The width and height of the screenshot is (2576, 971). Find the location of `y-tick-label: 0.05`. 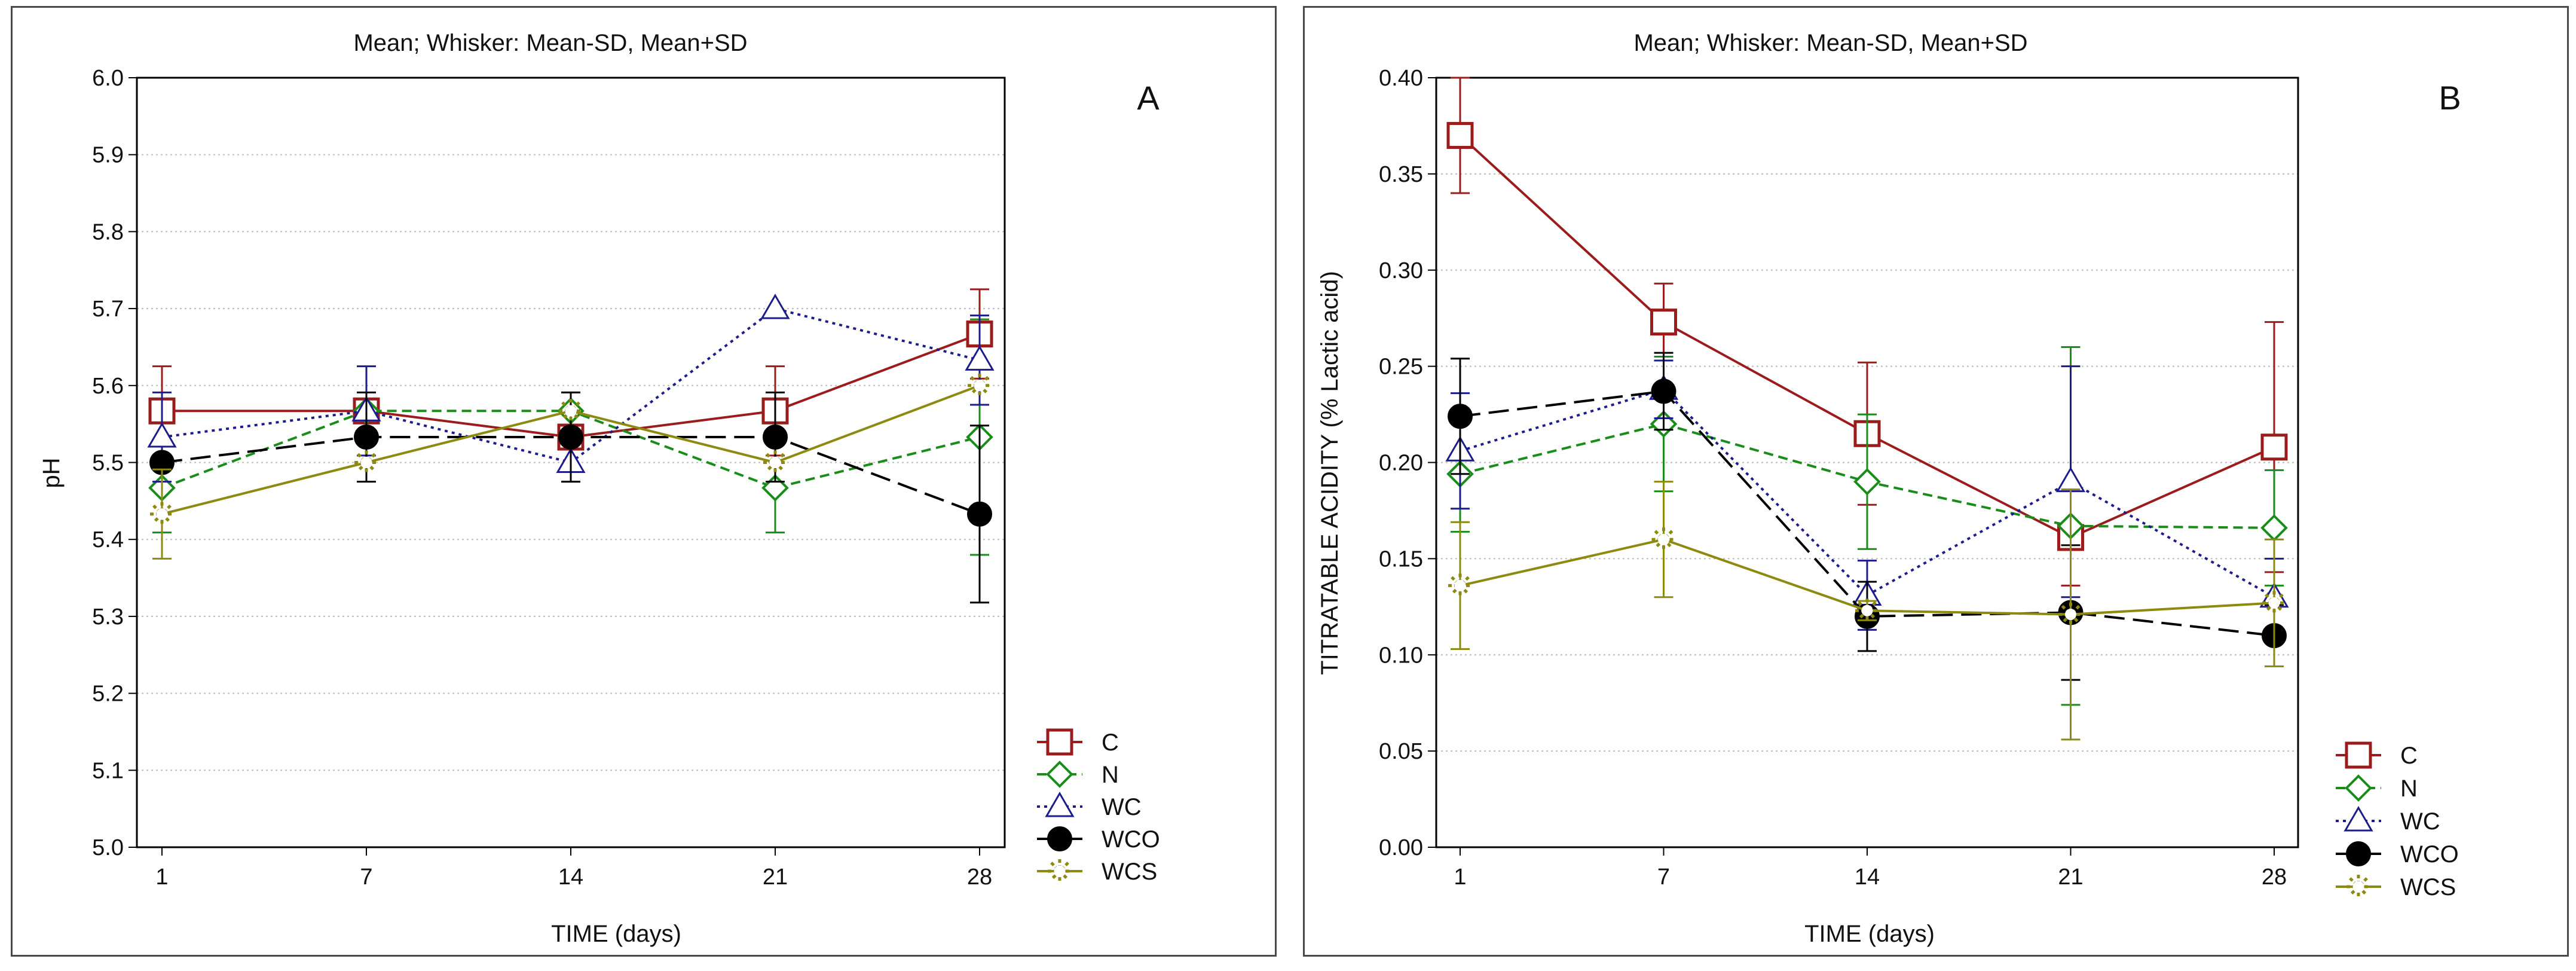

y-tick-label: 0.05 is located at coordinates (1401, 751).